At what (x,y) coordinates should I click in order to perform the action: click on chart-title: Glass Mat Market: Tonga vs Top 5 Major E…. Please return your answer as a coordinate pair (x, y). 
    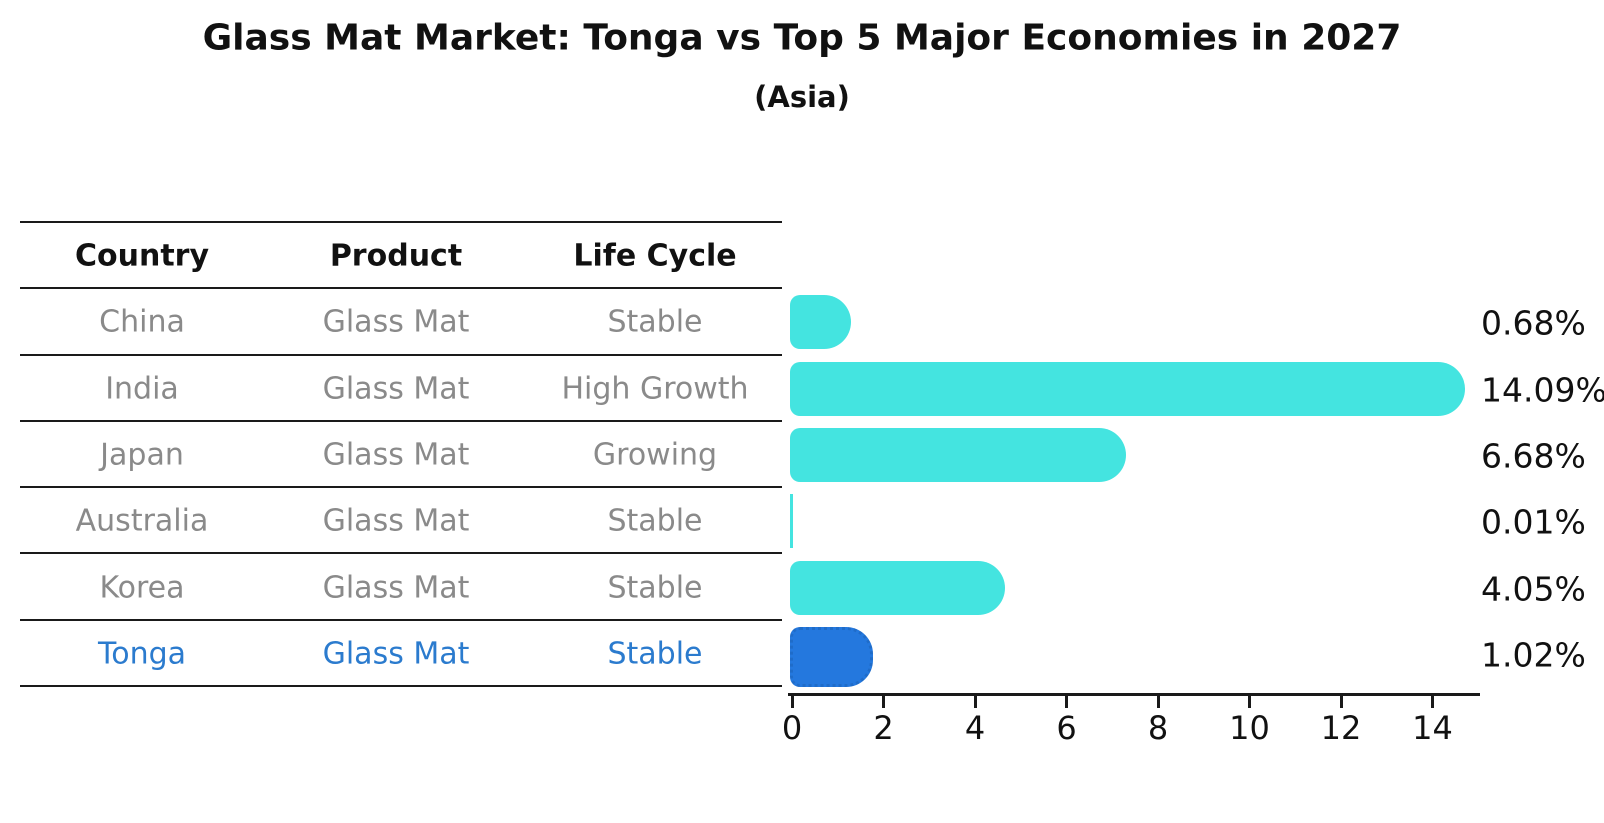
    Looking at the image, I should click on (802, 38).